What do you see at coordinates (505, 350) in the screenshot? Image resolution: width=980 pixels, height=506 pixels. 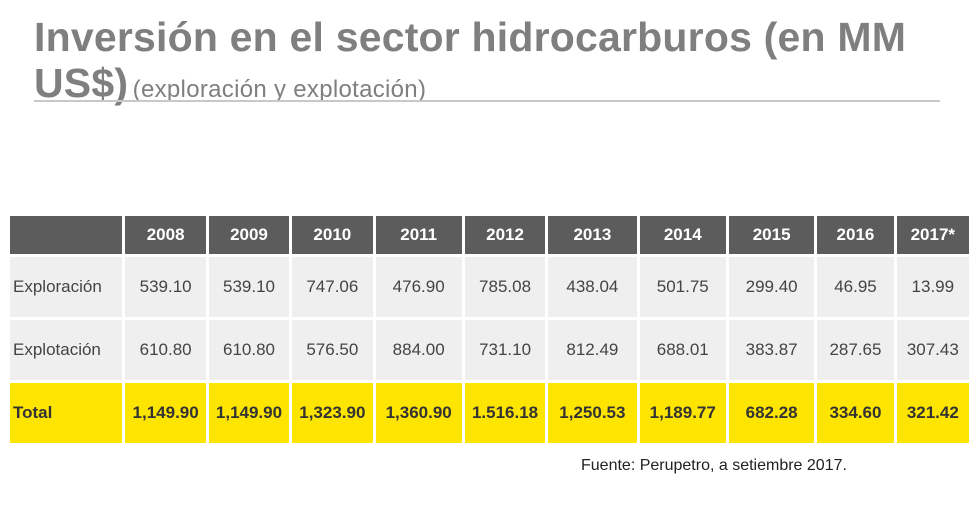 I see `table-cell: 731.10` at bounding box center [505, 350].